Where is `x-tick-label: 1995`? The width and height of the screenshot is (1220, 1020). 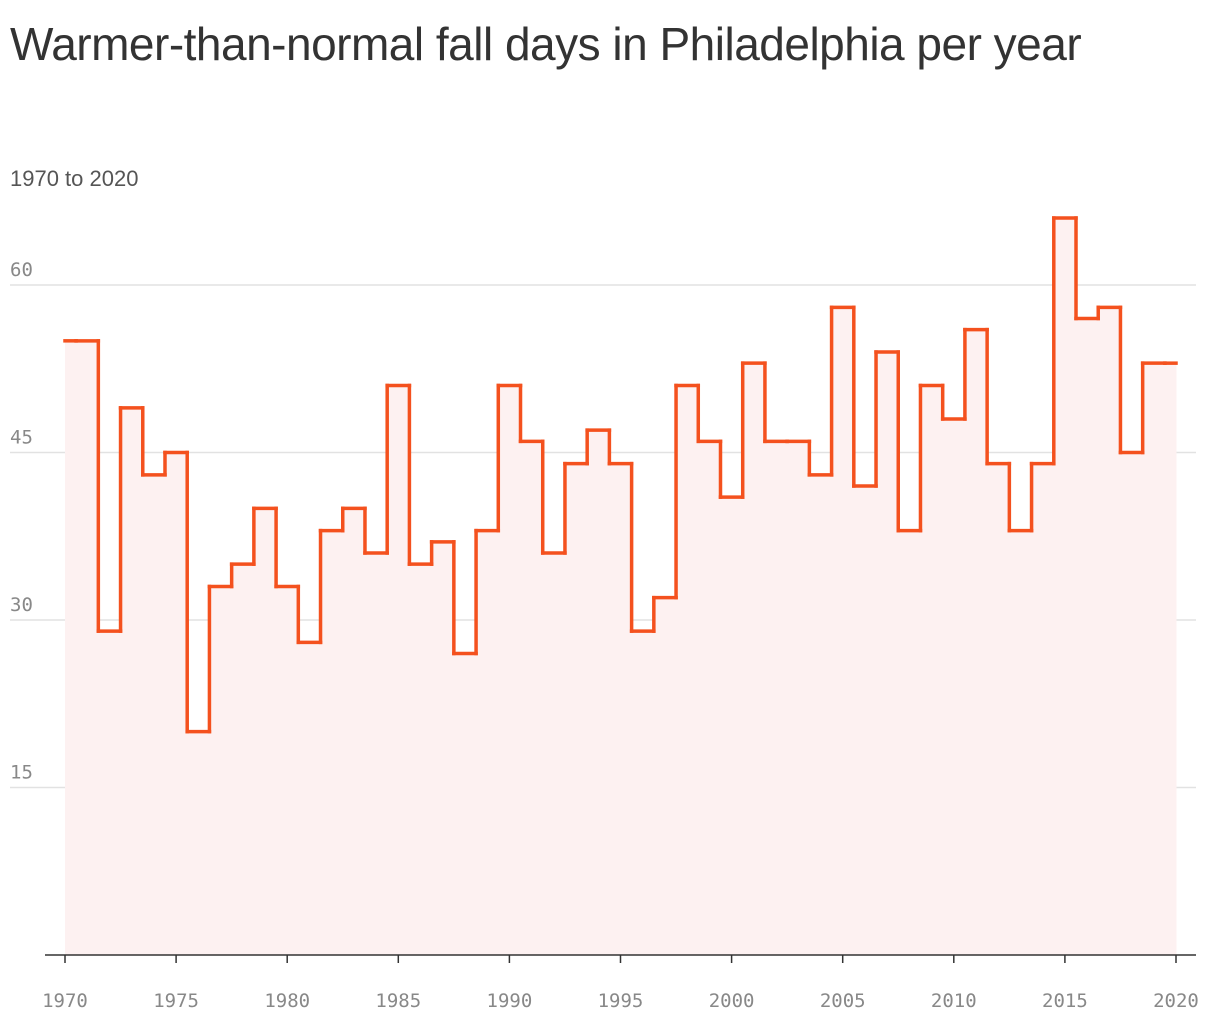 x-tick-label: 1995 is located at coordinates (621, 1001).